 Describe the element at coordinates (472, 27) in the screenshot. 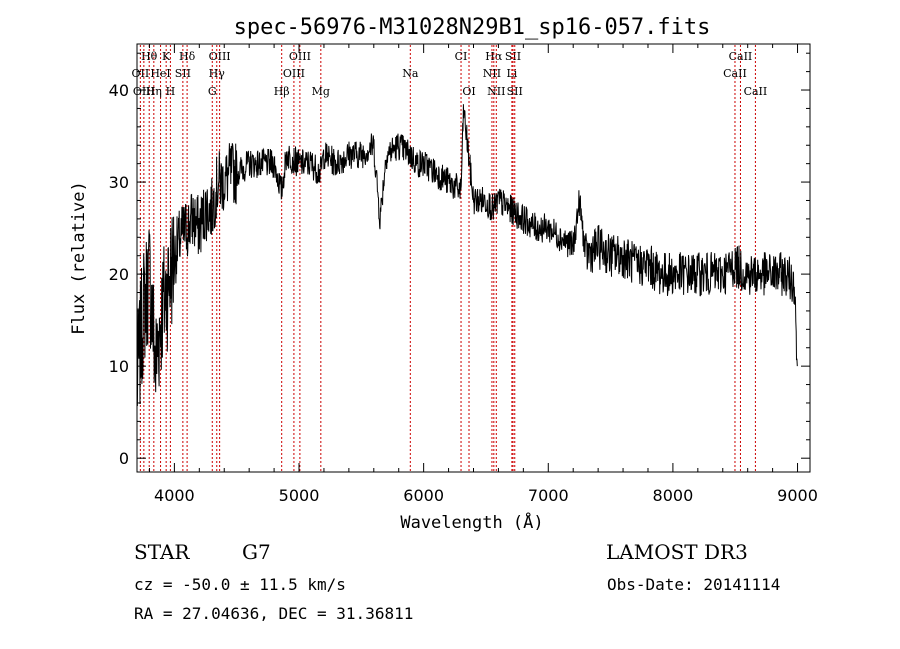

I see `chart-title: spec-56976-M31028N29B1_sp16-057.fits` at that location.